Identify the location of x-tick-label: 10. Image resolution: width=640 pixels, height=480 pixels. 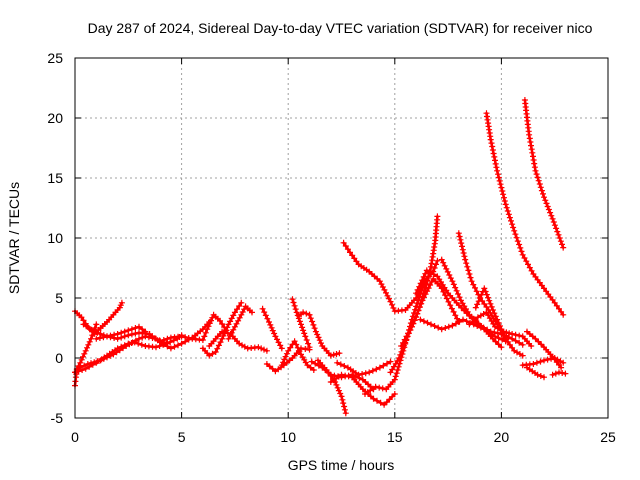
(288, 437).